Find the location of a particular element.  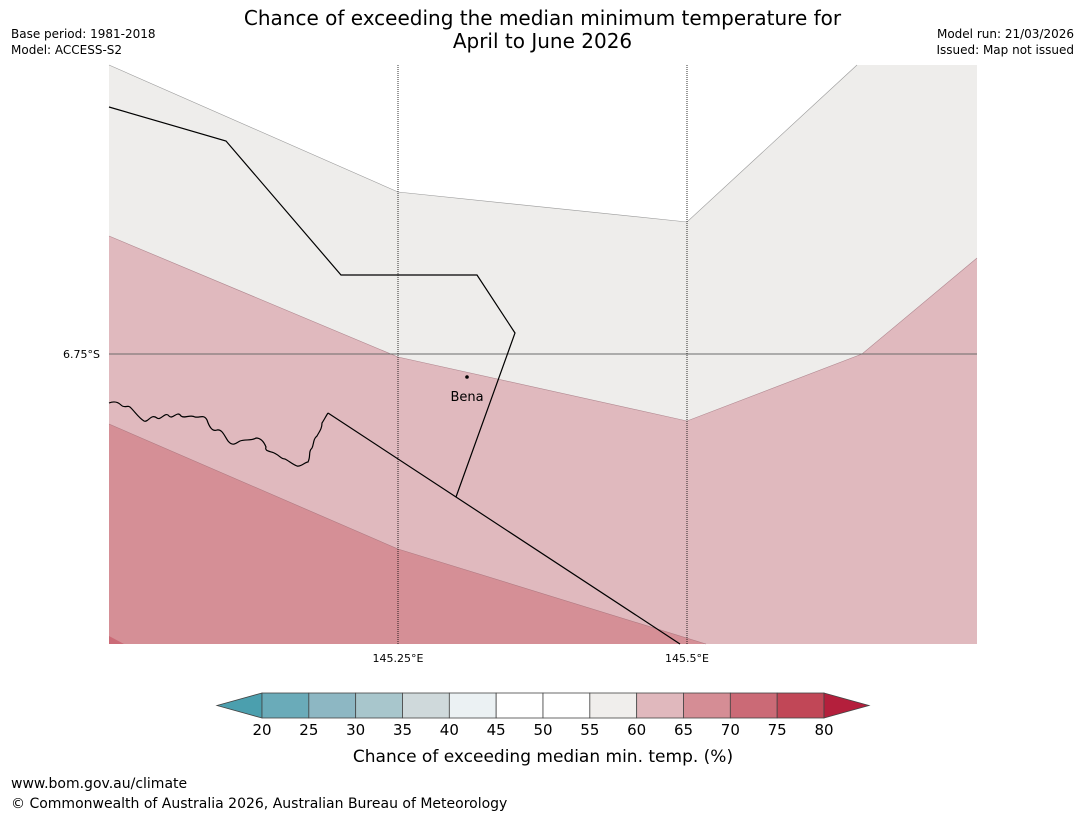

model-info: Base period: 1981-2018 Model: ACCESS-S2 is located at coordinates (83, 42).